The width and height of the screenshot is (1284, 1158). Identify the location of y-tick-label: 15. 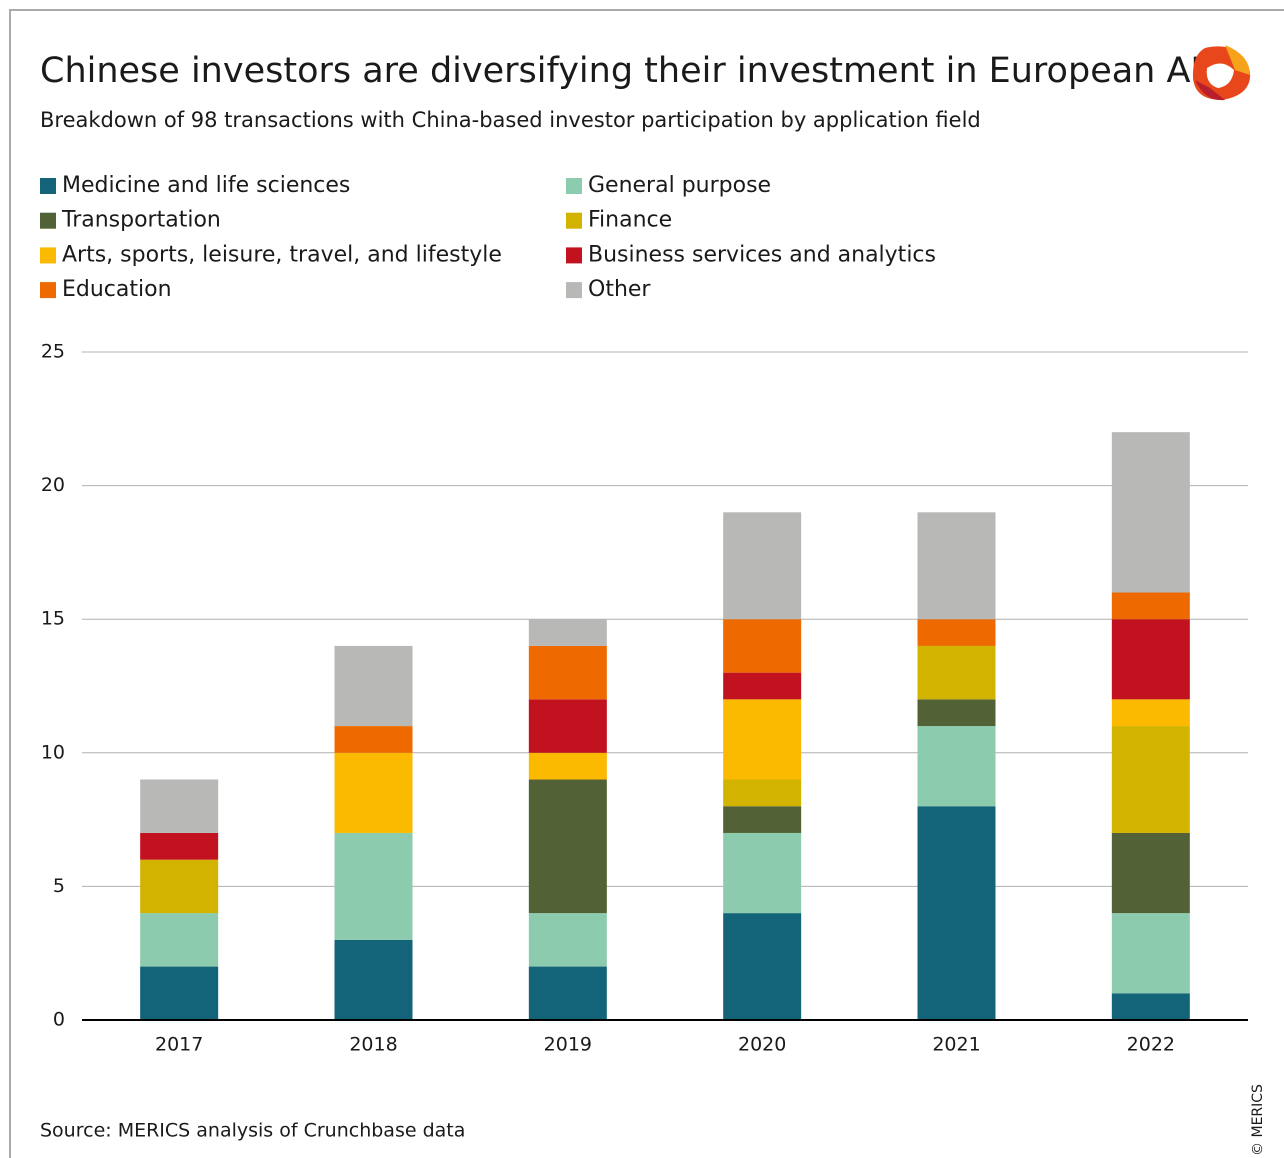
(53, 619).